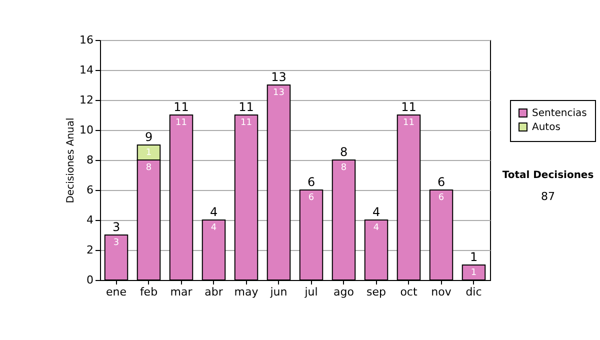 Image resolution: width=600 pixels, height=340 pixels. What do you see at coordinates (548, 175) in the screenshot?
I see `text: Total Decisiones` at bounding box center [548, 175].